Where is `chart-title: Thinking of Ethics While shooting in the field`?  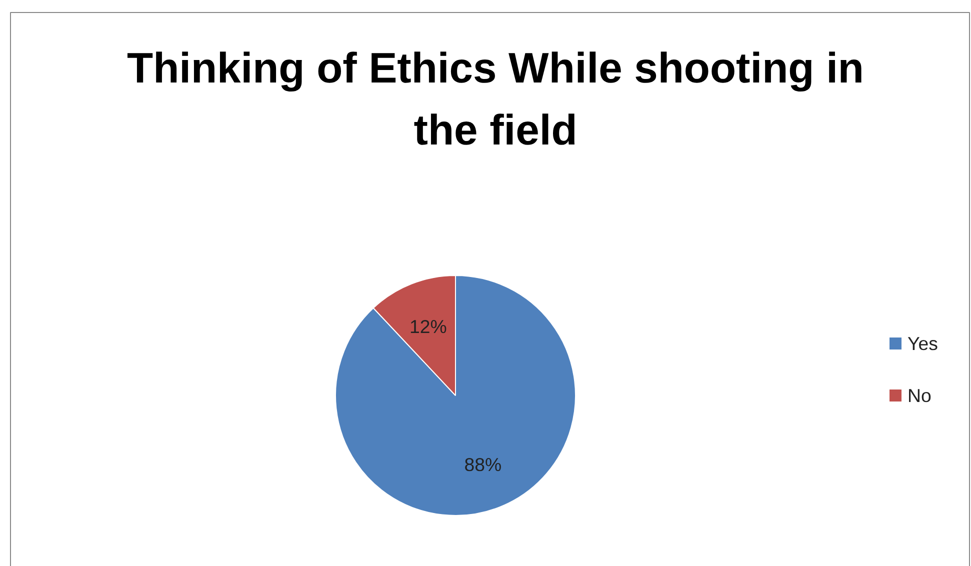 chart-title: Thinking of Ethics While shooting in the field is located at coordinates (495, 99).